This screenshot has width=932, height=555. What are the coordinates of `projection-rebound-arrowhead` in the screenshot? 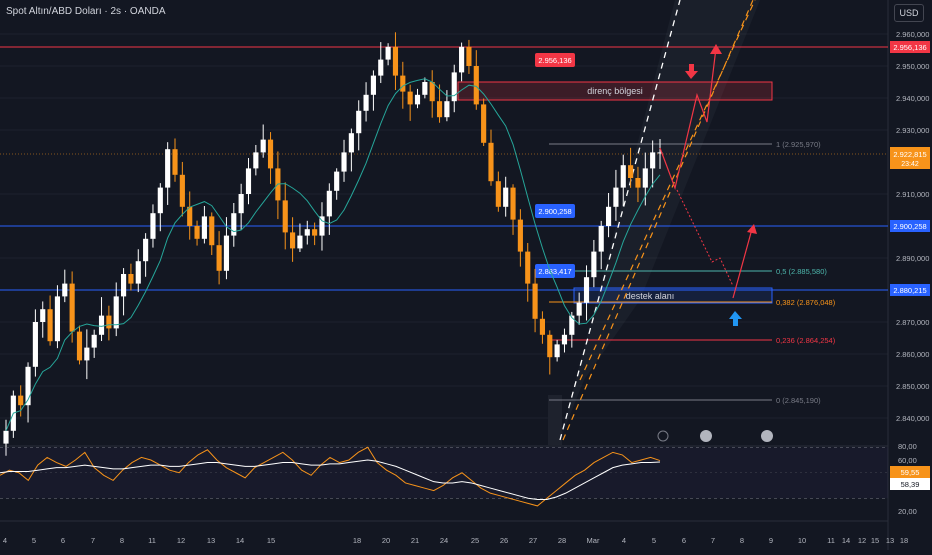 It's located at (752, 229).